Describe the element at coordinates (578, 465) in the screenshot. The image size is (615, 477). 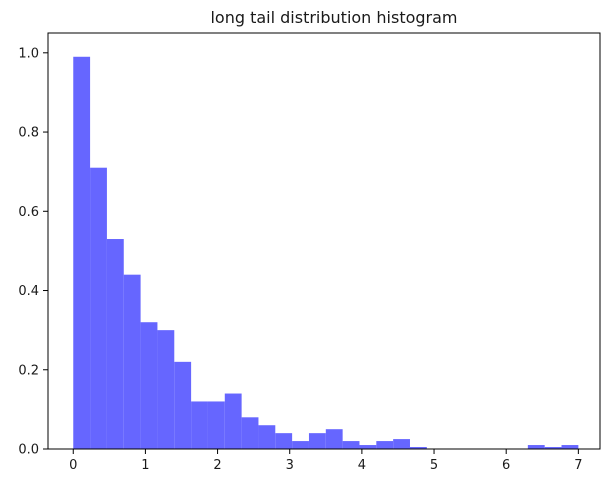
I see `x-tick-label: 7` at that location.